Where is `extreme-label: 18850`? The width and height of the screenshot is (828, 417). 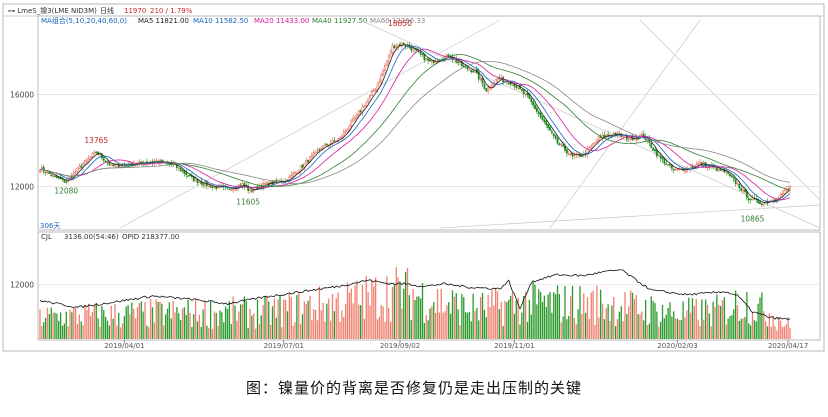 extreme-label: 18850 is located at coordinates (400, 23).